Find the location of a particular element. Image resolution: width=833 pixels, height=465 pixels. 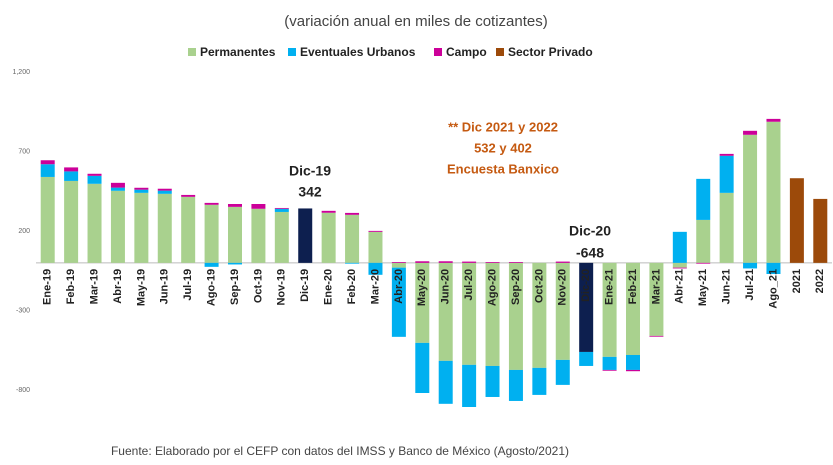

x-tick-label: Ene-21 is located at coordinates (609, 287).